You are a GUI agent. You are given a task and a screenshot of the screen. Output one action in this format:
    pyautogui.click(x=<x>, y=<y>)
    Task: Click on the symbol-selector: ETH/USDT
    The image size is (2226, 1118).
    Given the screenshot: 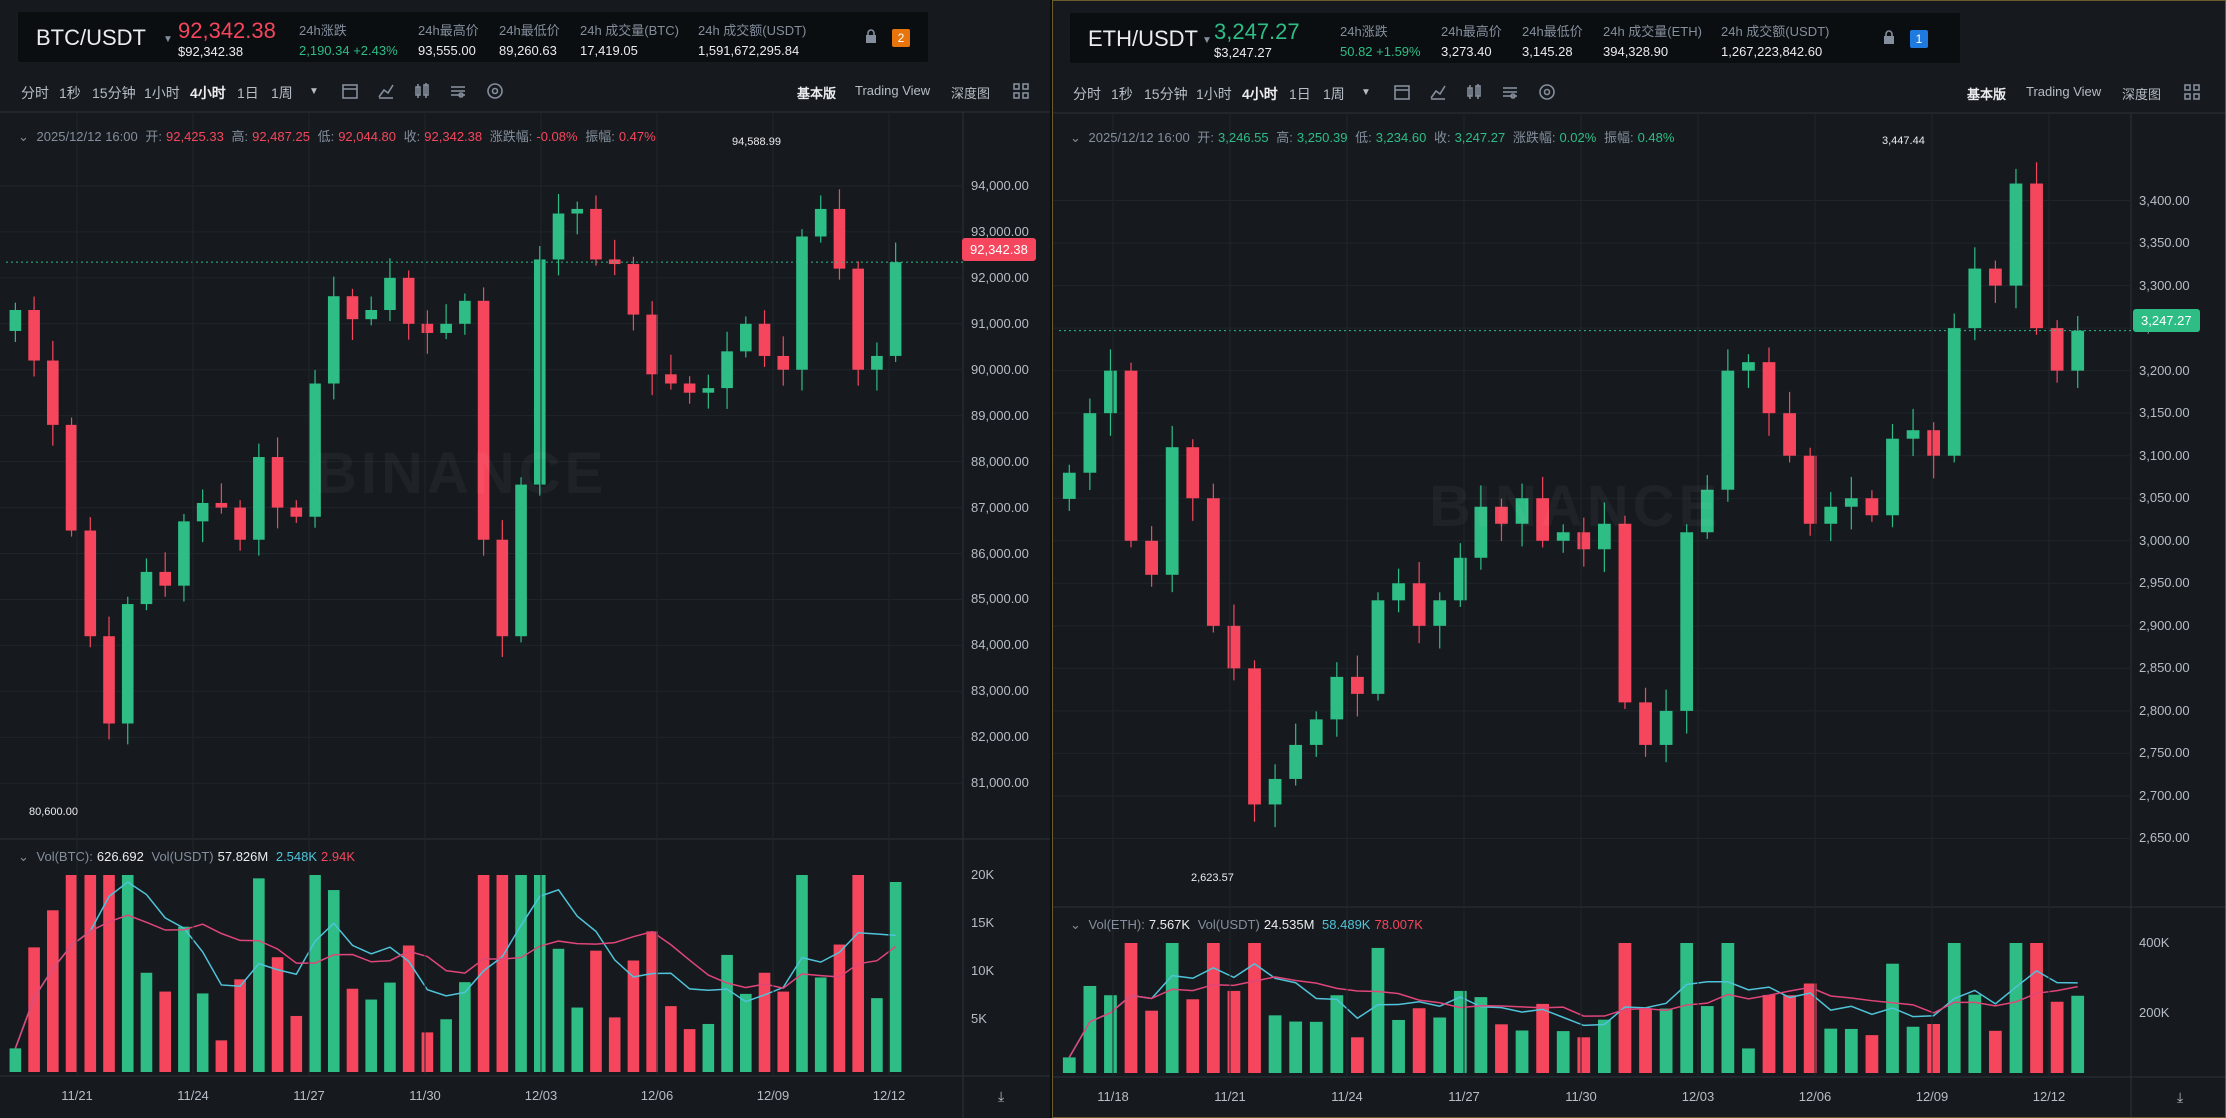 What is the action you would take?
    pyautogui.click(x=1143, y=38)
    